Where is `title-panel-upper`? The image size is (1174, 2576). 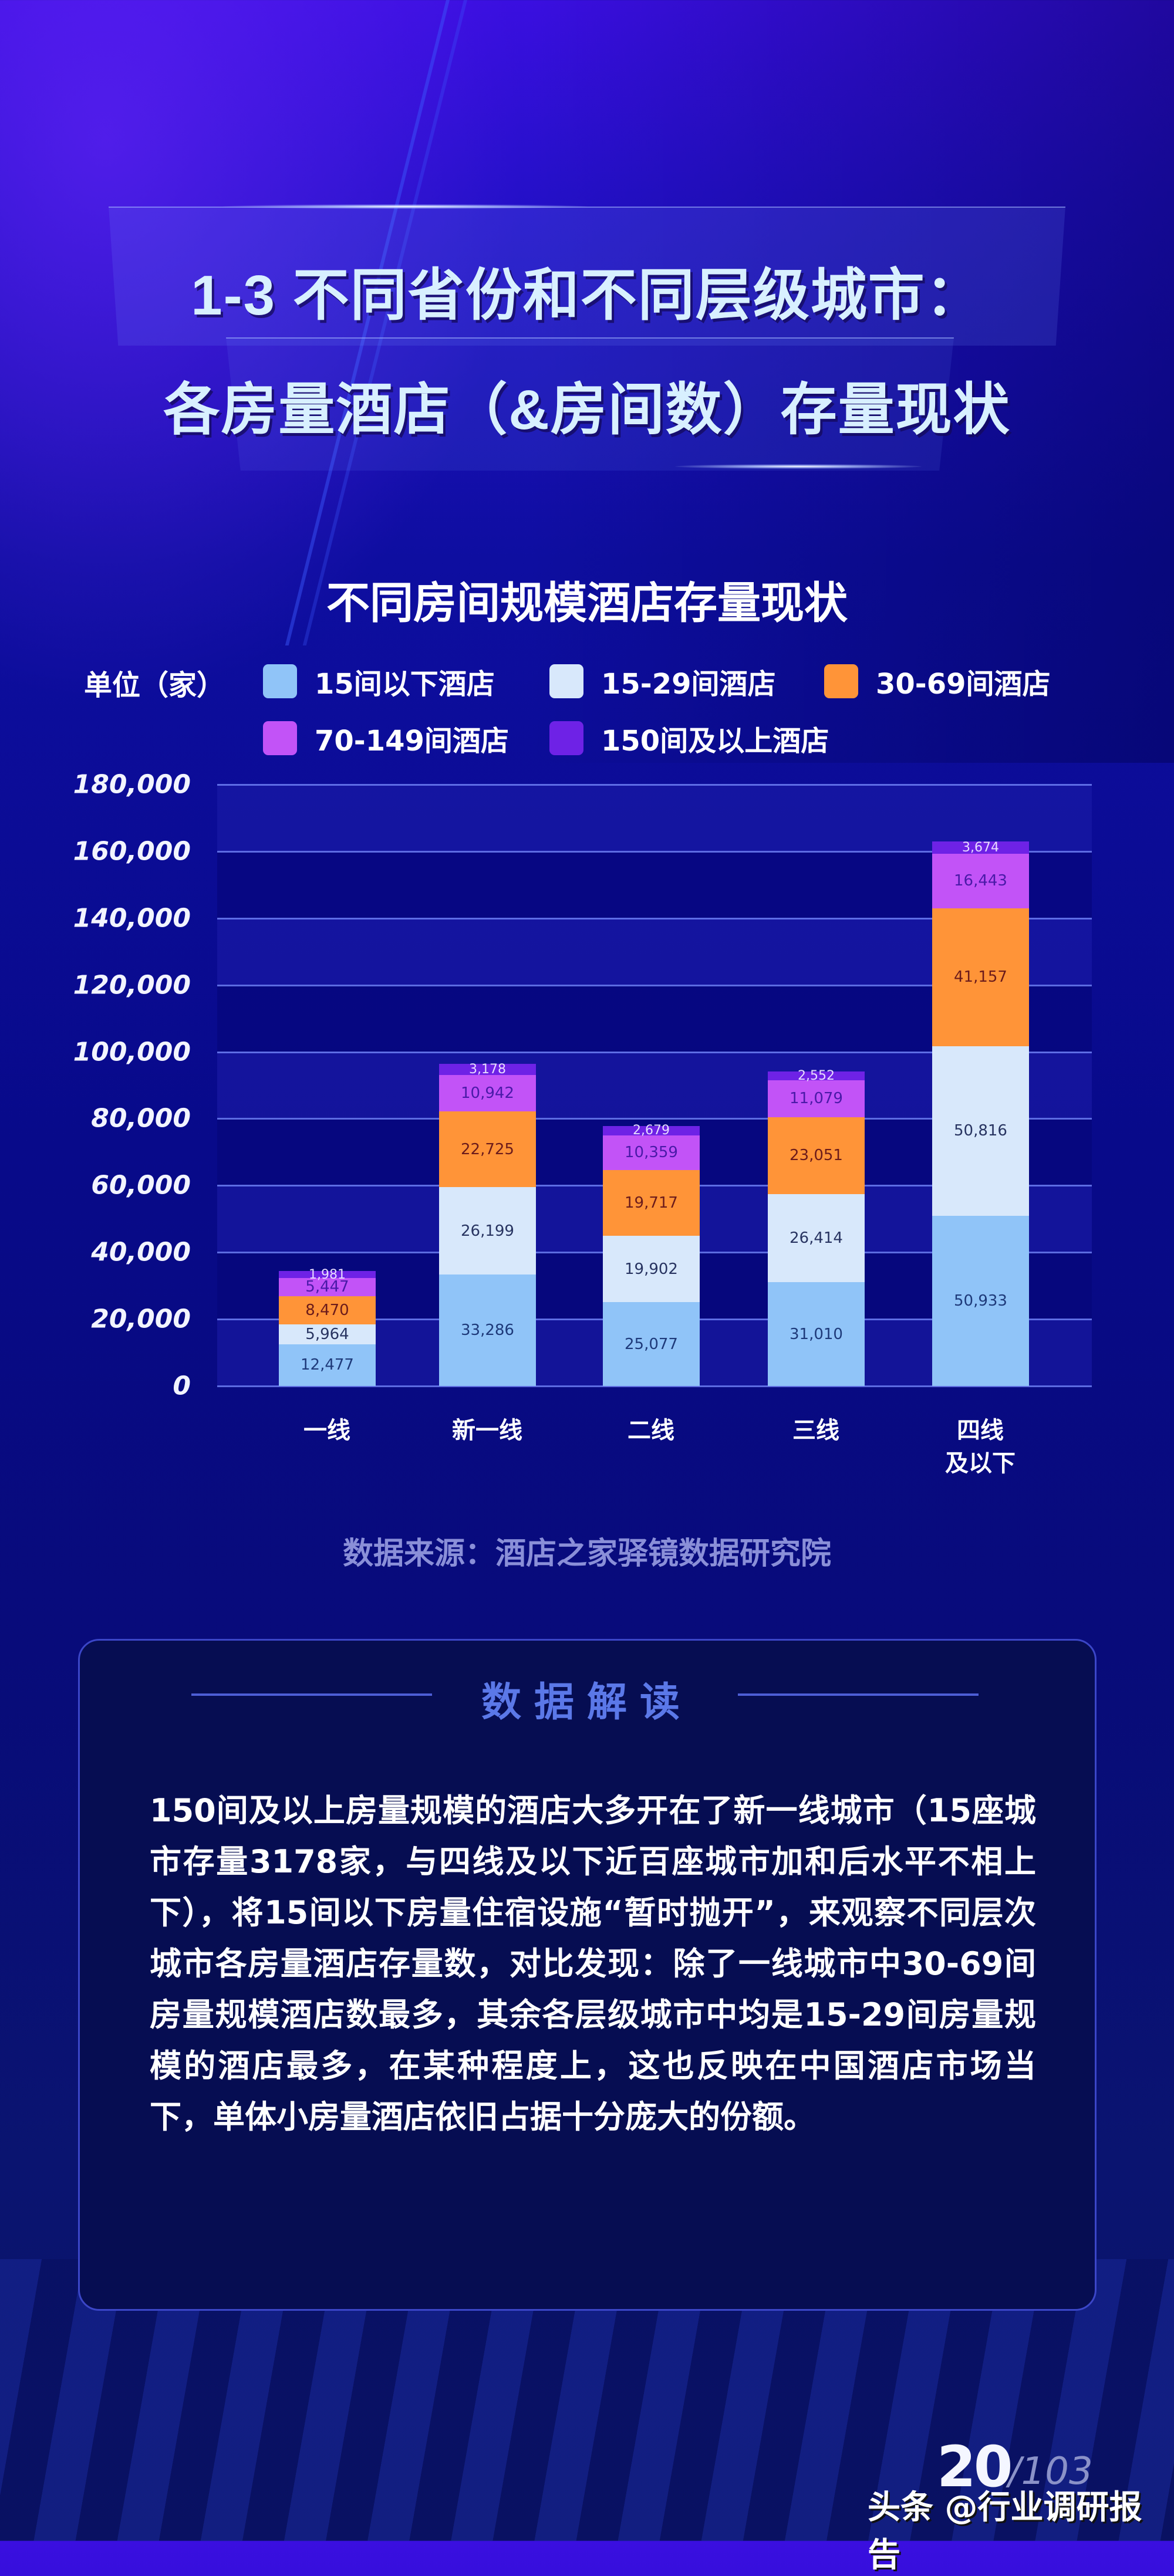
title-panel-upper is located at coordinates (587, 276).